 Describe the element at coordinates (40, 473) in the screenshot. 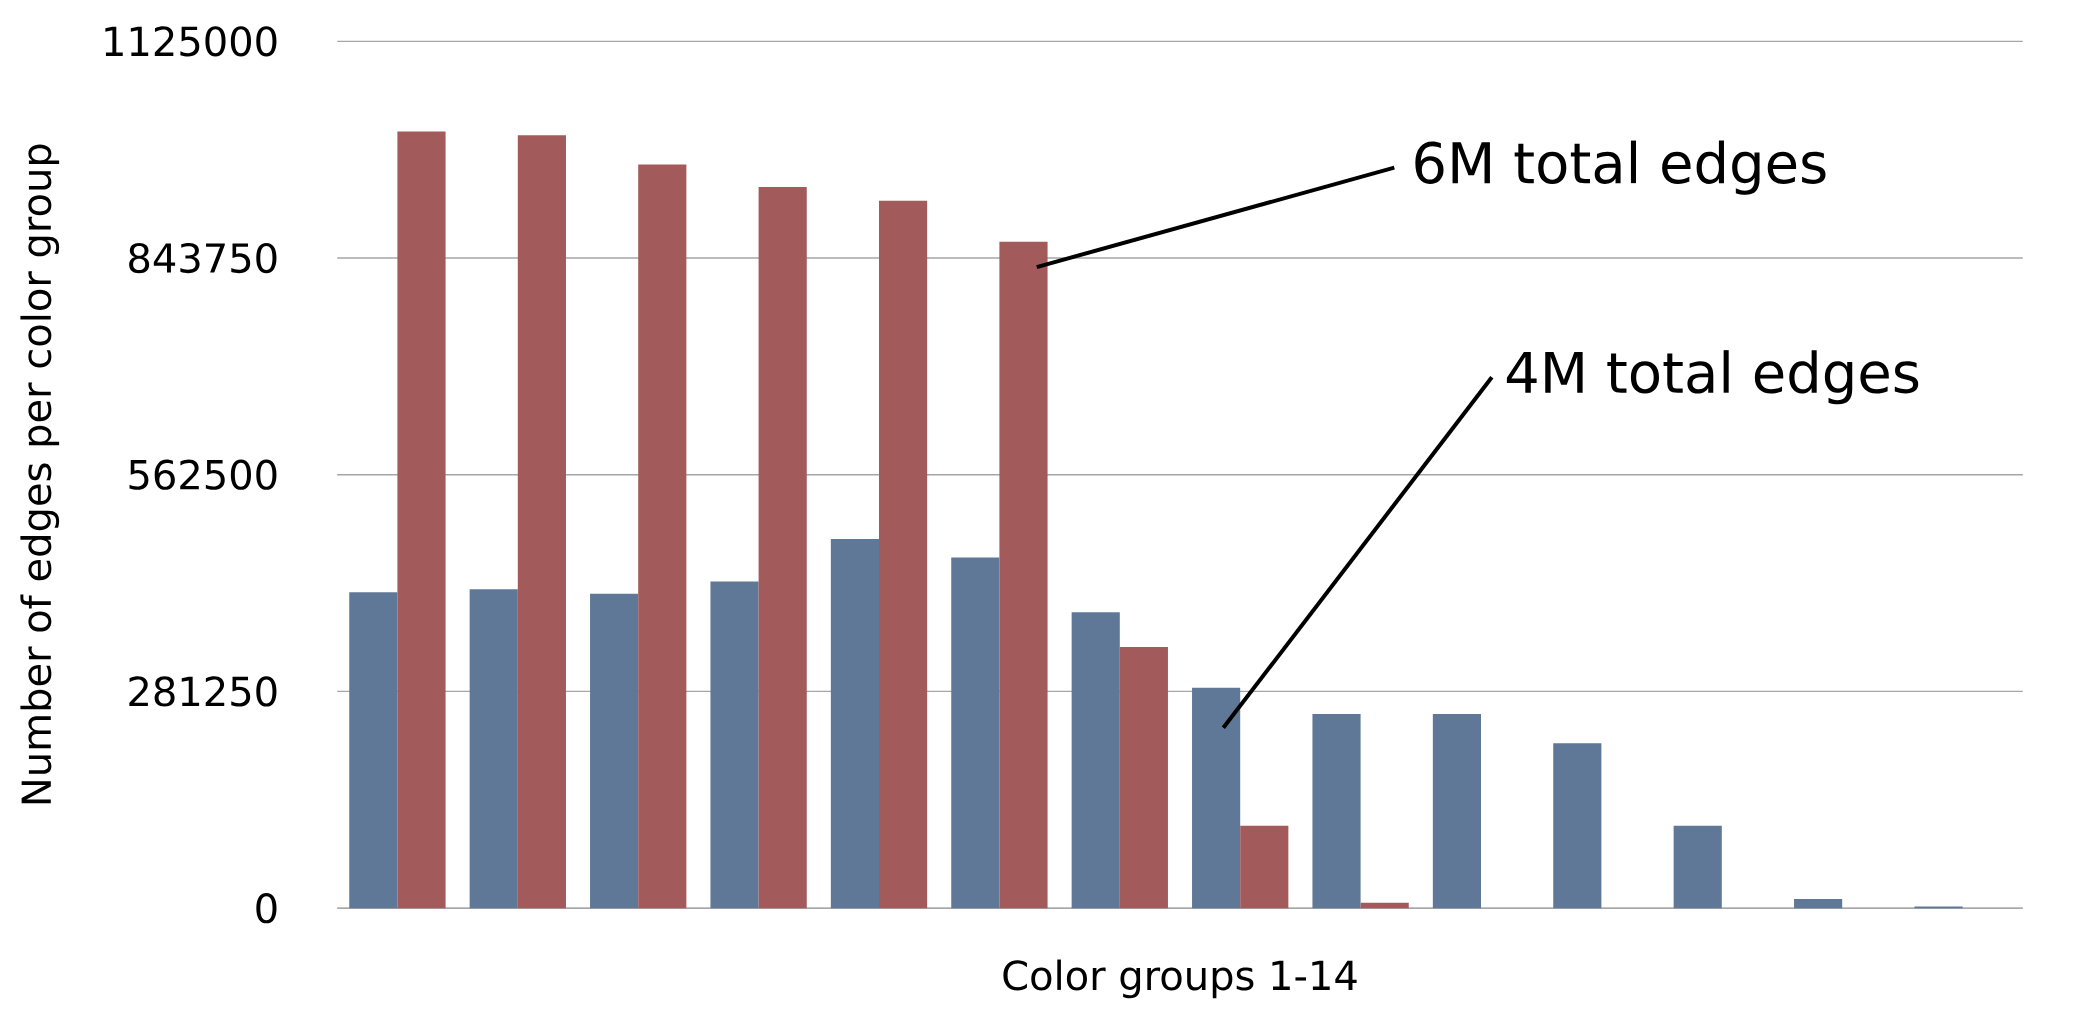

I see `y-axis-title: Number of edges per color group` at that location.